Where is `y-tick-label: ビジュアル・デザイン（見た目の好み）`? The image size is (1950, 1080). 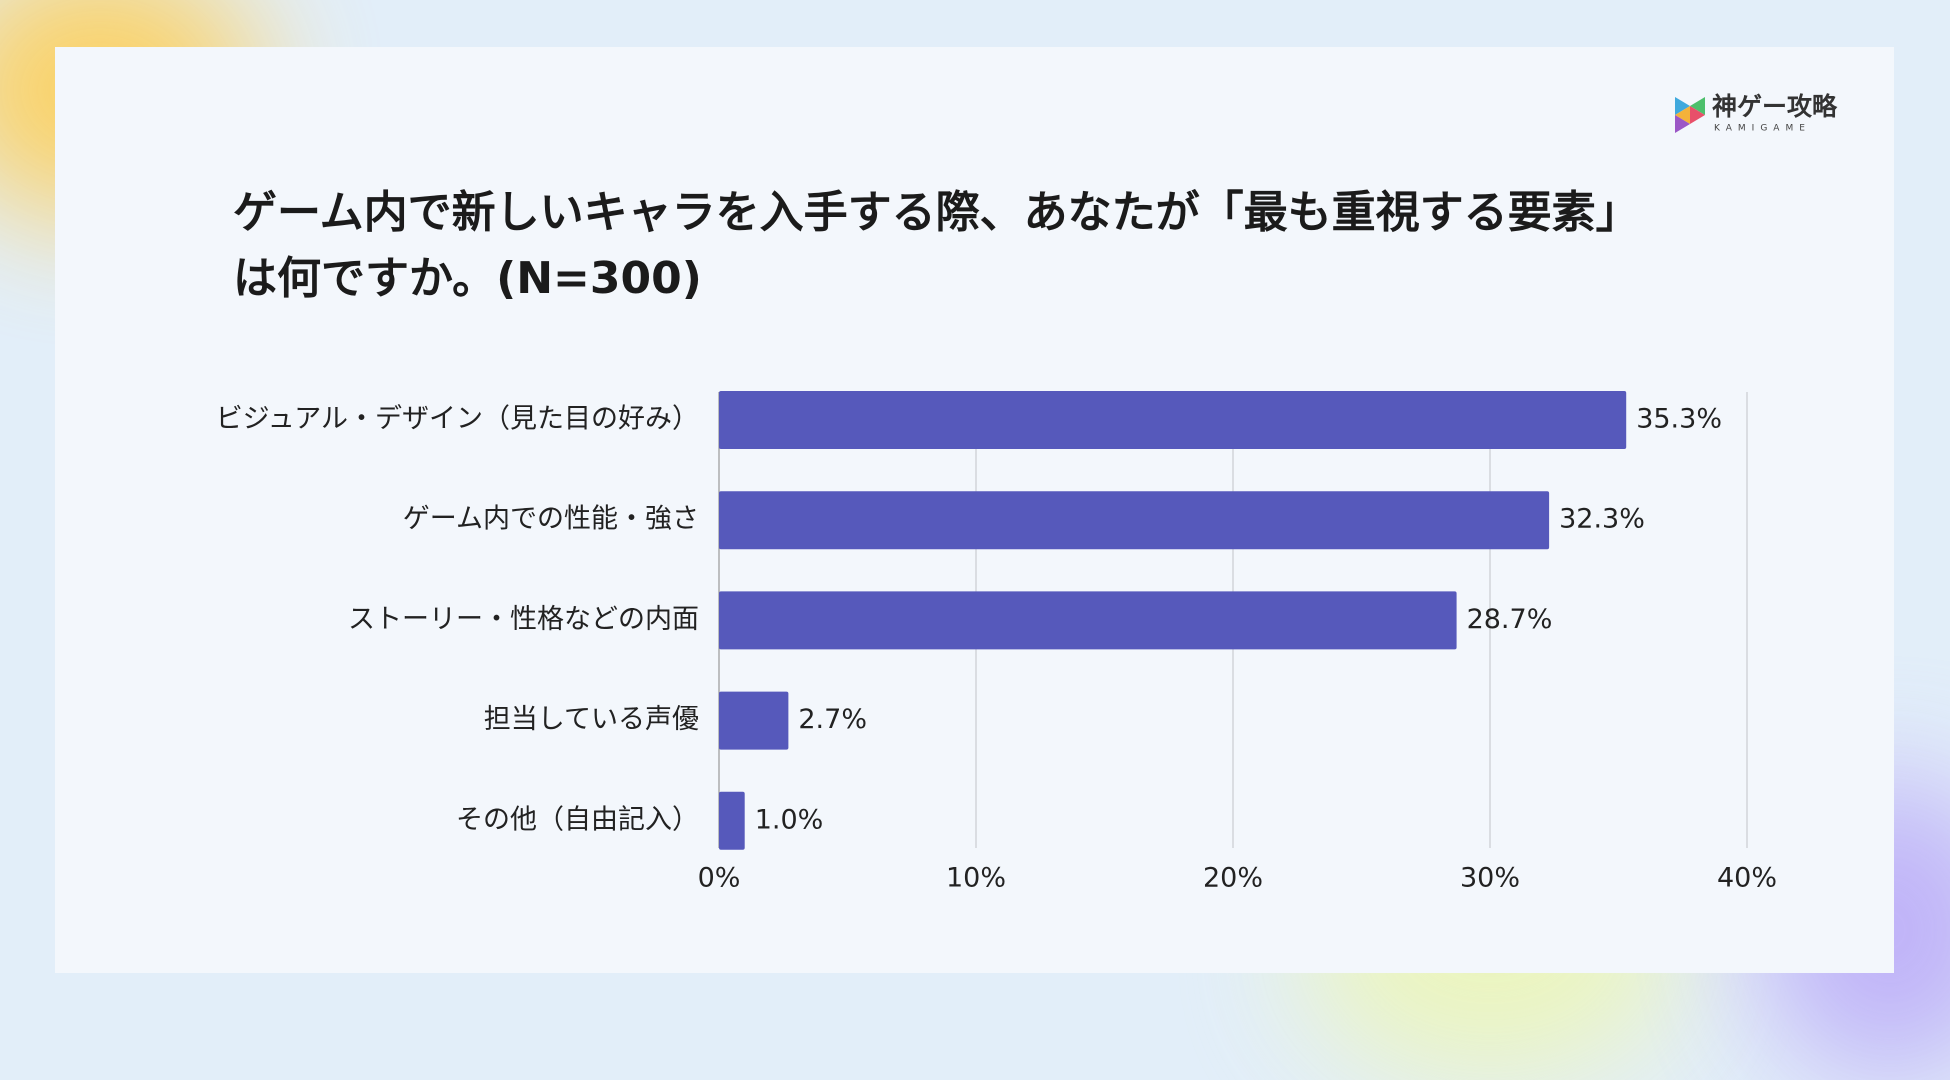
y-tick-label: ビジュアル・デザイン（見た目の好み） is located at coordinates (457, 419).